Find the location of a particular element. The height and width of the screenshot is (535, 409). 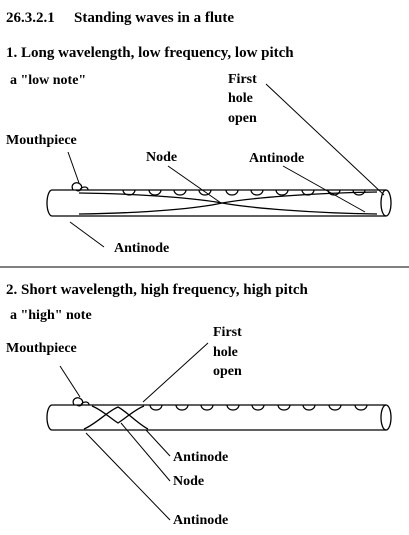

section-number: 26.3.2.1 is located at coordinates (30, 18).